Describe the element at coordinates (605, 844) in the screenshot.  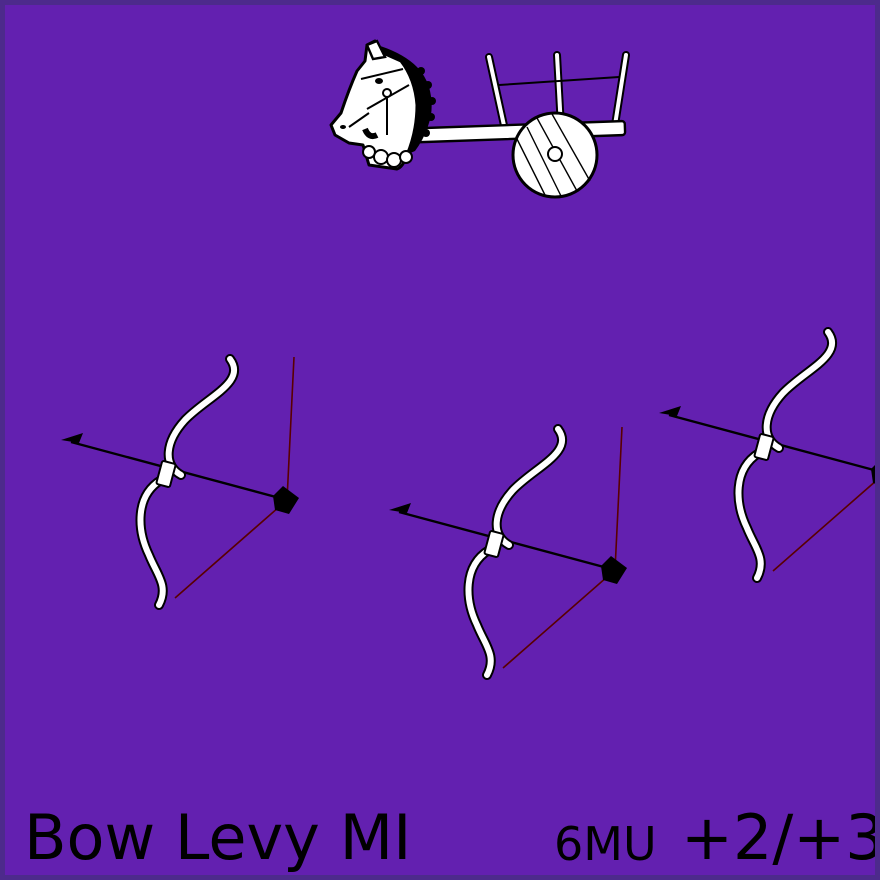
I see `unit-cost: 6MU` at that location.